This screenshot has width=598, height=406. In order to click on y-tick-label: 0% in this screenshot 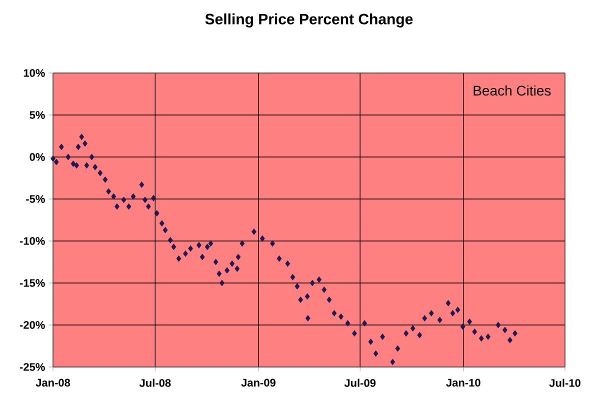, I will do `click(37, 157)`.